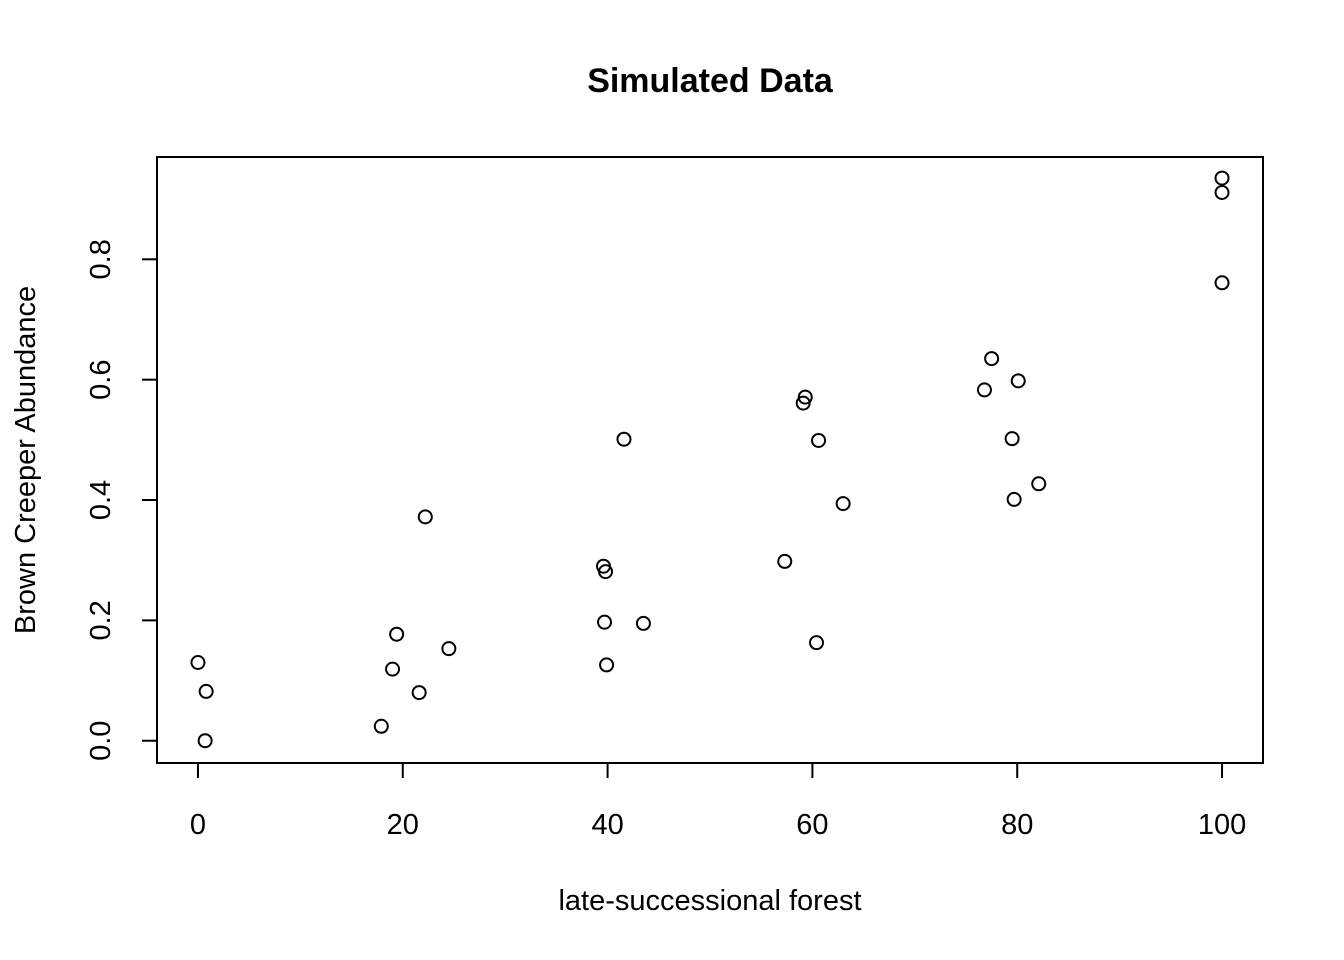  Describe the element at coordinates (709, 901) in the screenshot. I see `x-axis-label: late-successional forest` at that location.